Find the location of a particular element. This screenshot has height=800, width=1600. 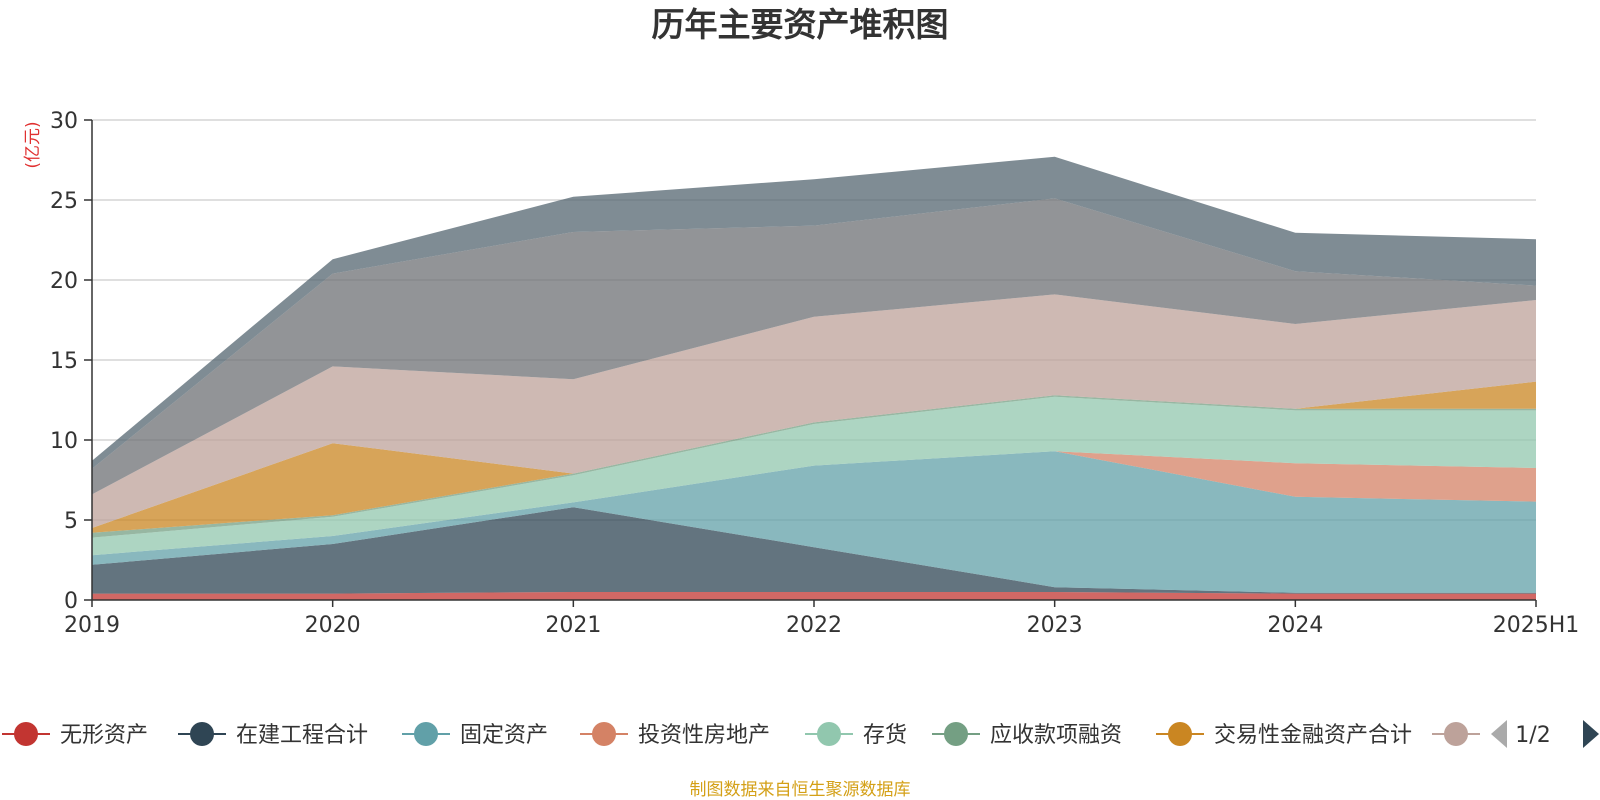

legend-label: 投资性房地产 is located at coordinates (704, 735).